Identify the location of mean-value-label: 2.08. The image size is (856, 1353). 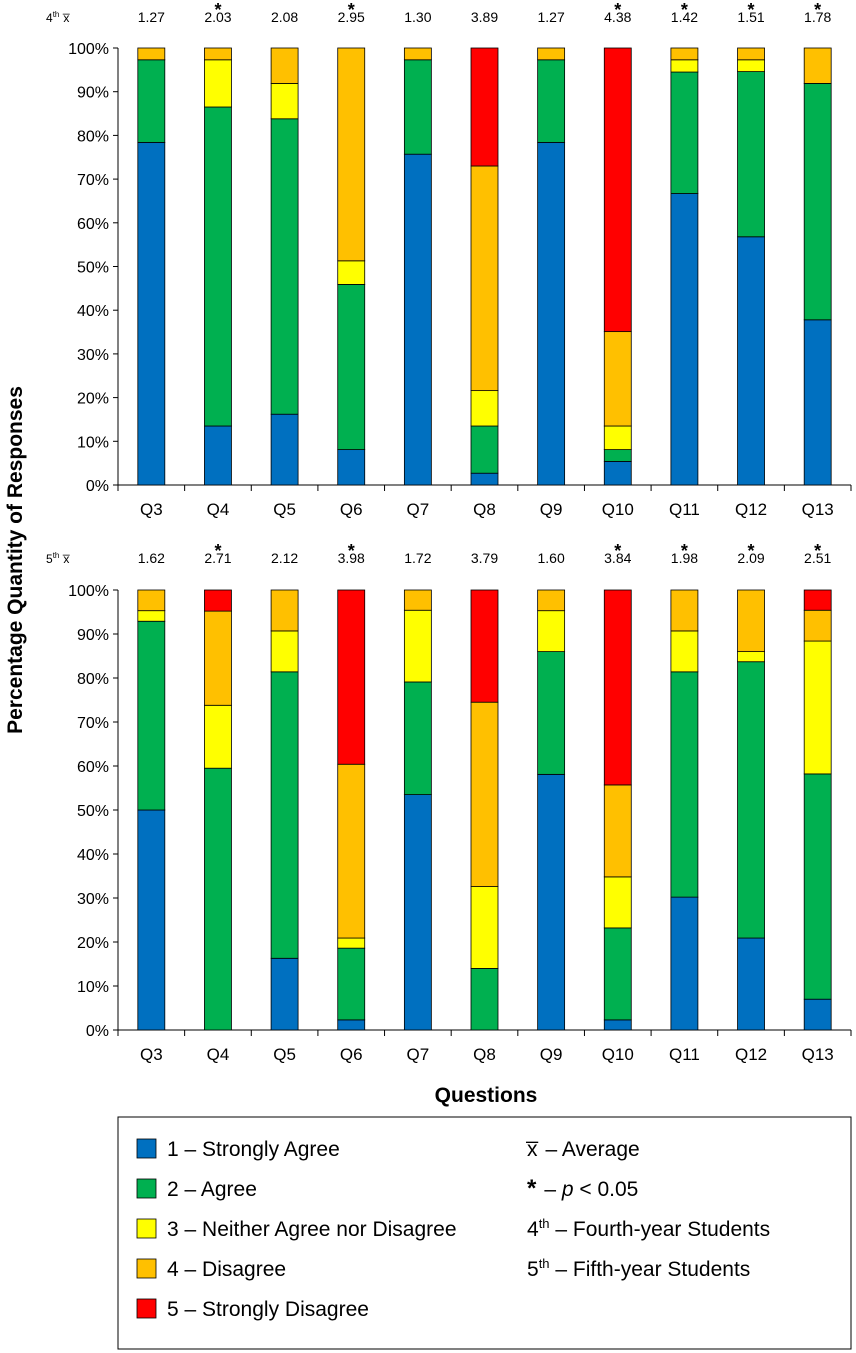
(284, 17).